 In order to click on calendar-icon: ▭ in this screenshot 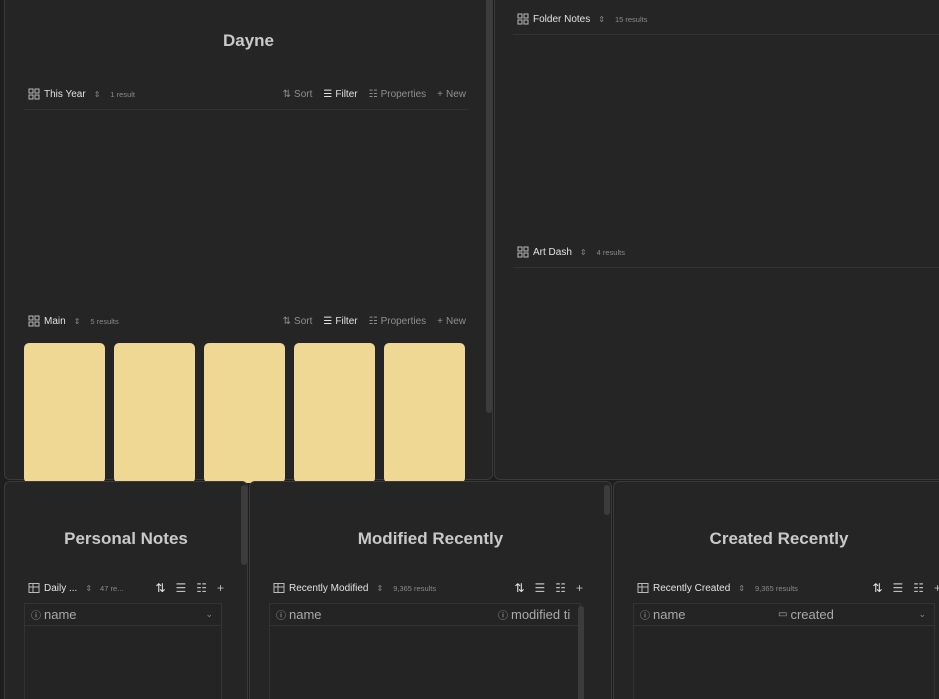, I will do `click(783, 614)`.